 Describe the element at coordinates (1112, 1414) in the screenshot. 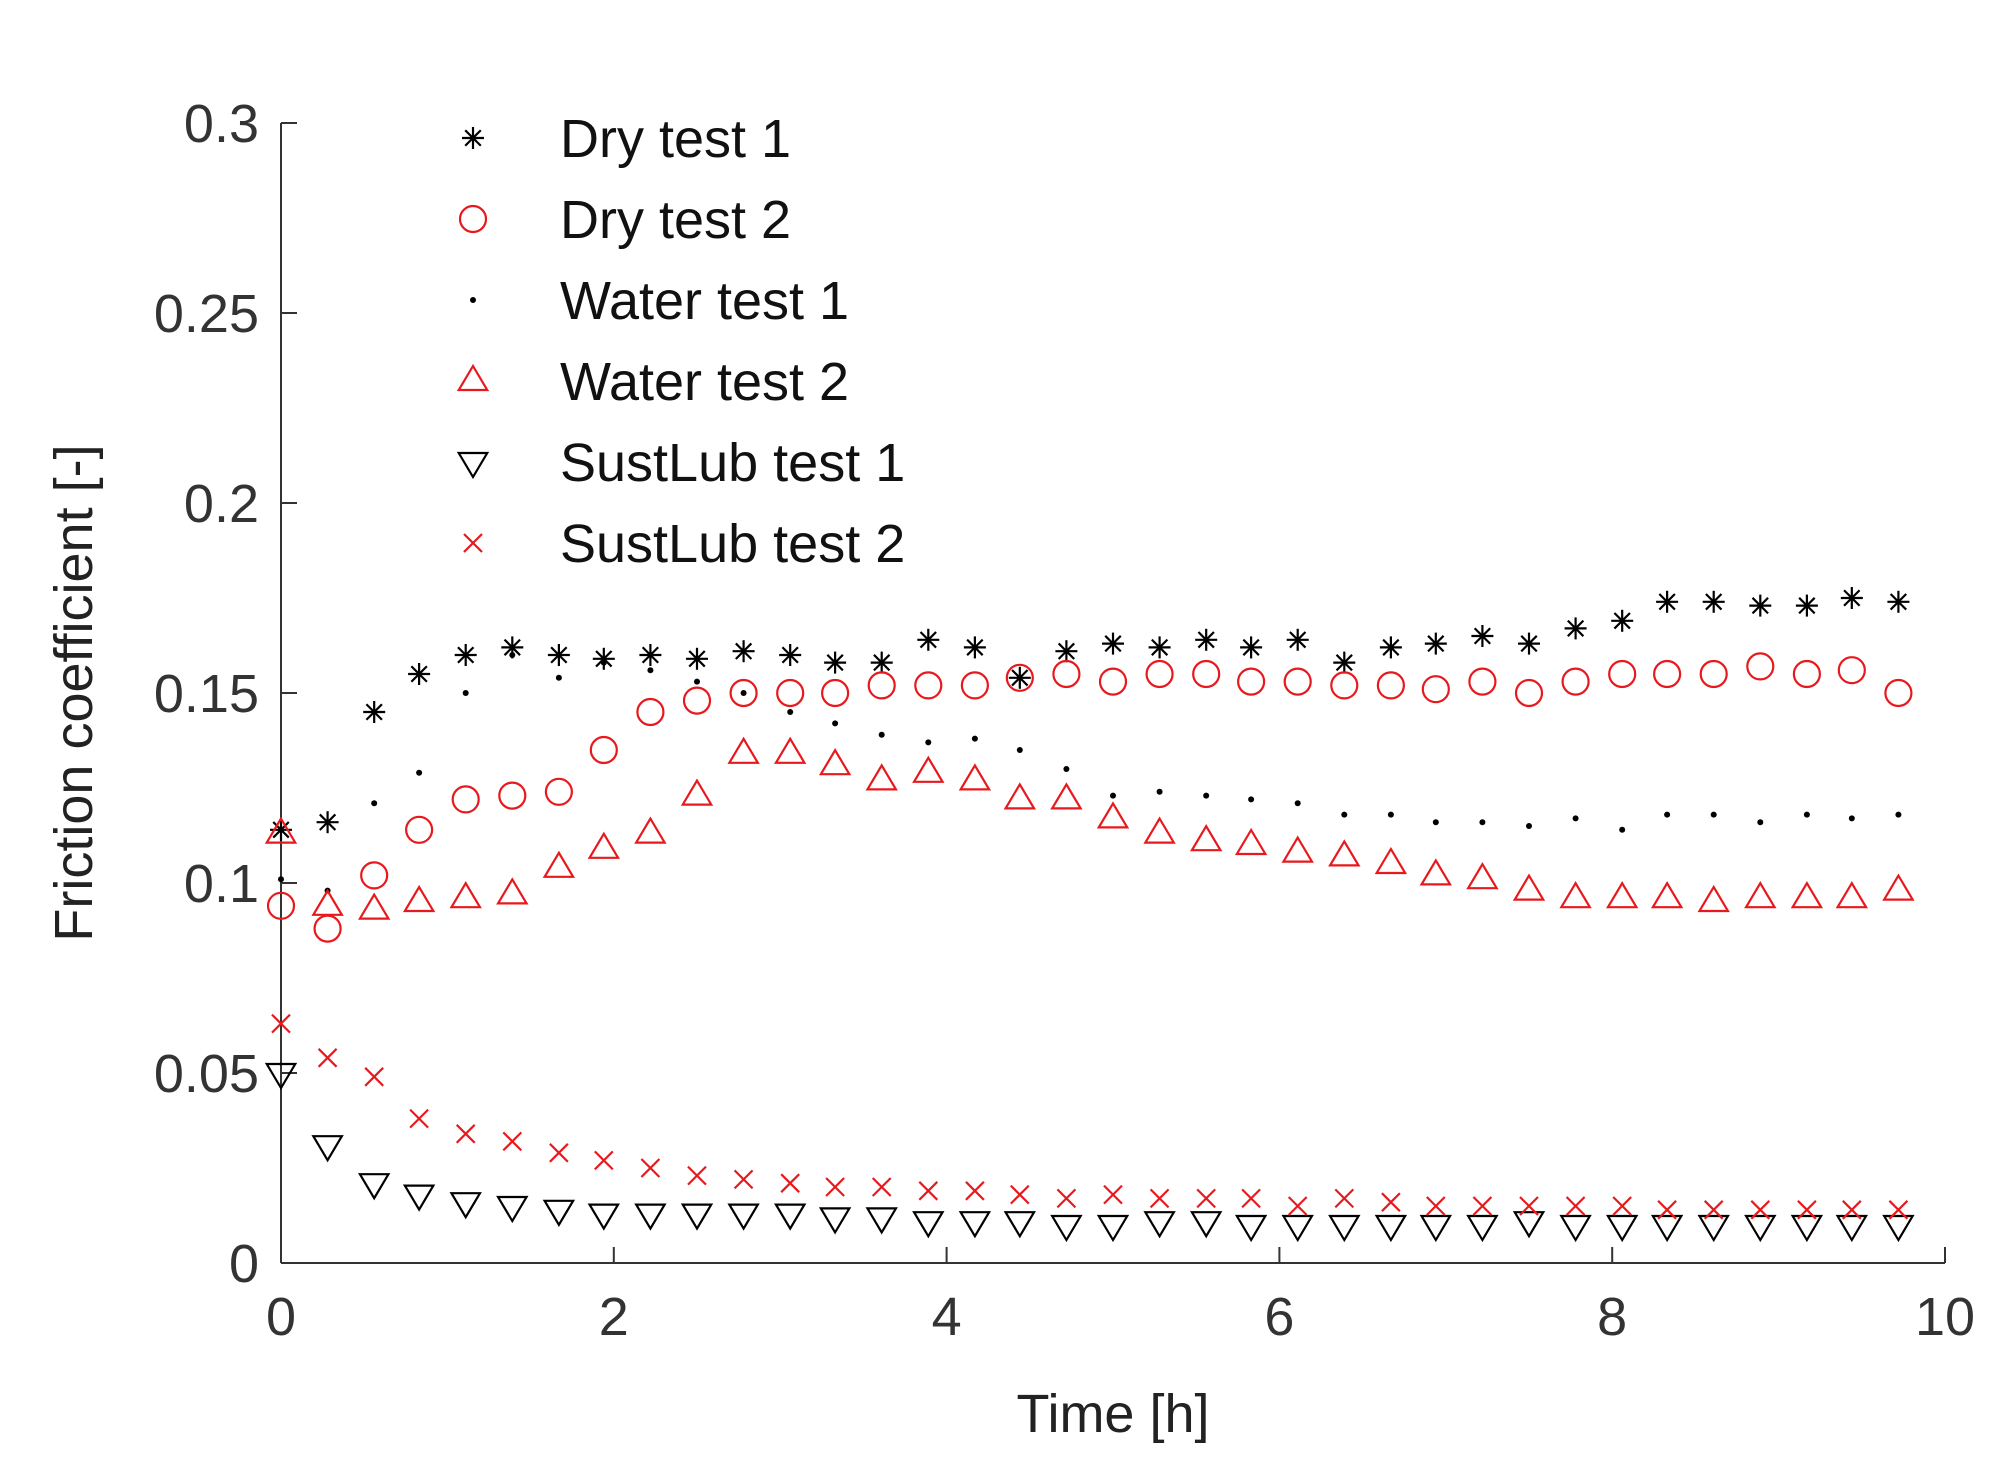

I see `x-axis-label: Time [h]` at that location.